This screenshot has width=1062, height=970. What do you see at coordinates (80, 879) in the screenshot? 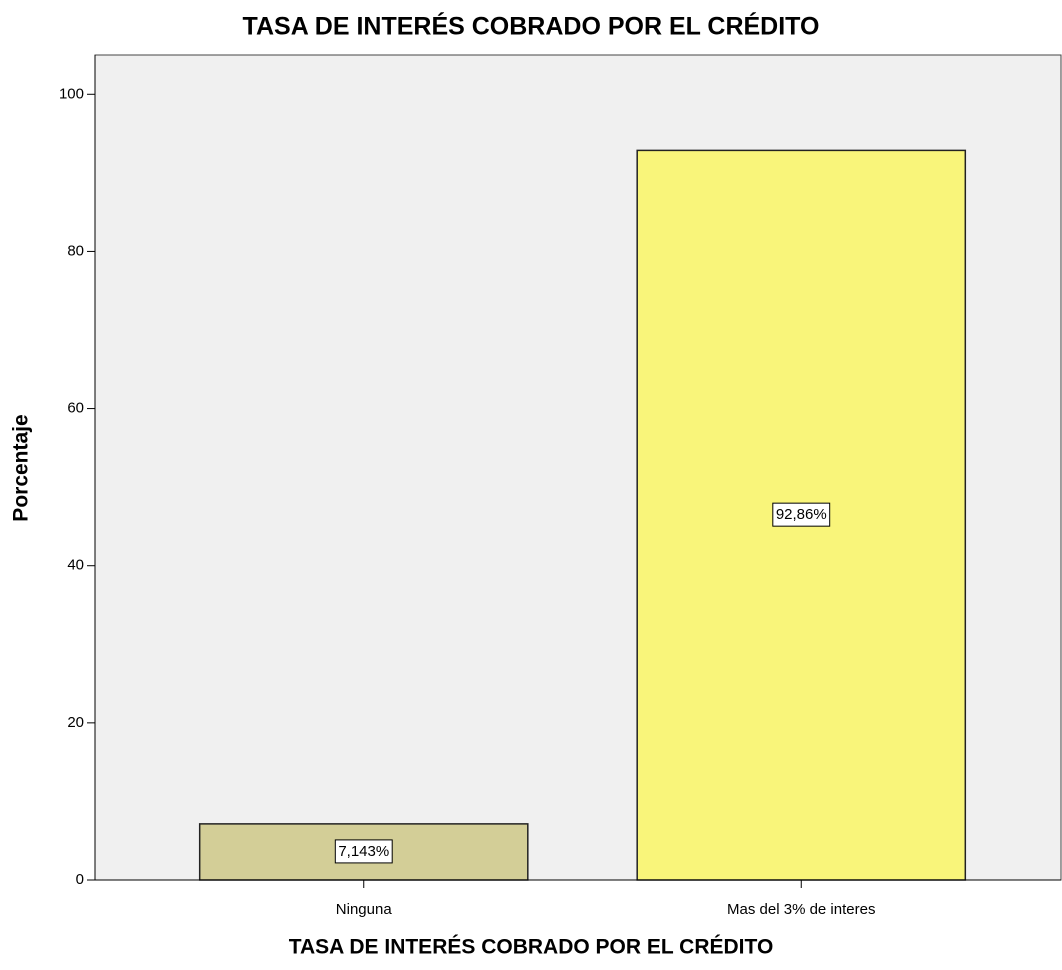
I see `y-tick-label: 0` at bounding box center [80, 879].